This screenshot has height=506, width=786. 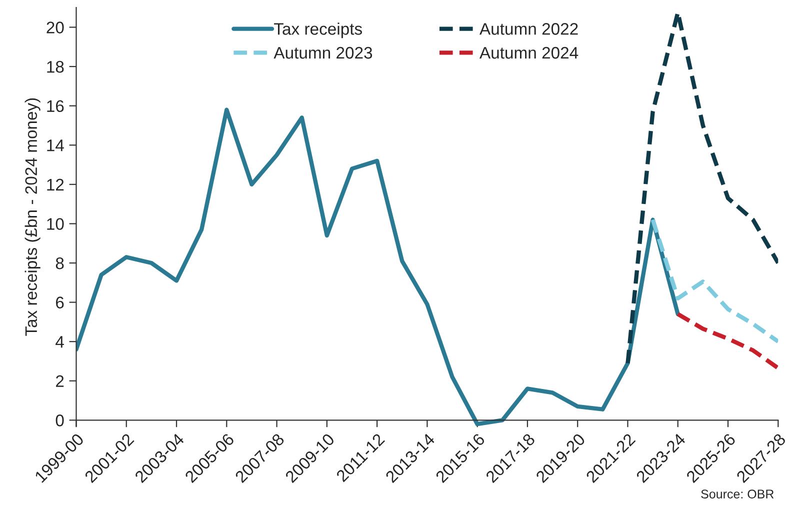 I want to click on y-tick-label: 0, so click(x=60, y=420).